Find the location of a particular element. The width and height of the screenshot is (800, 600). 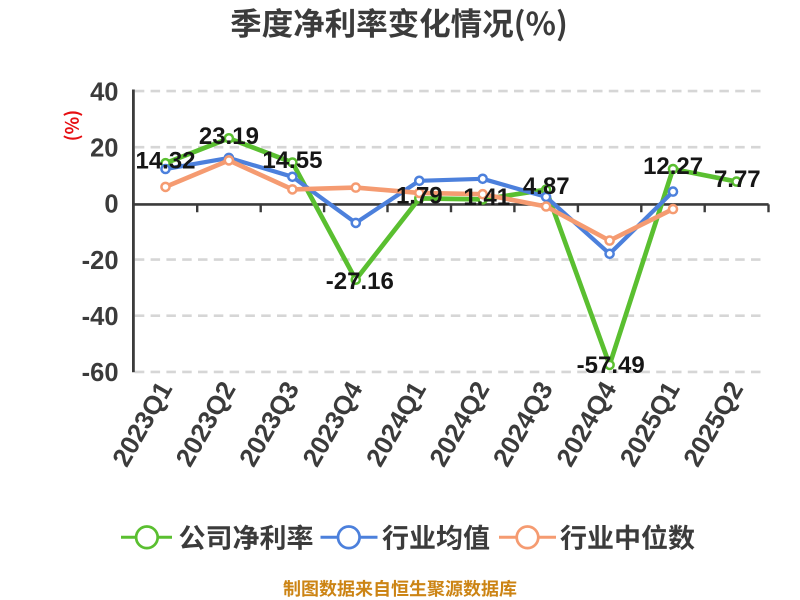

svg-text: 2023Q1 is located at coordinates (142, 423).